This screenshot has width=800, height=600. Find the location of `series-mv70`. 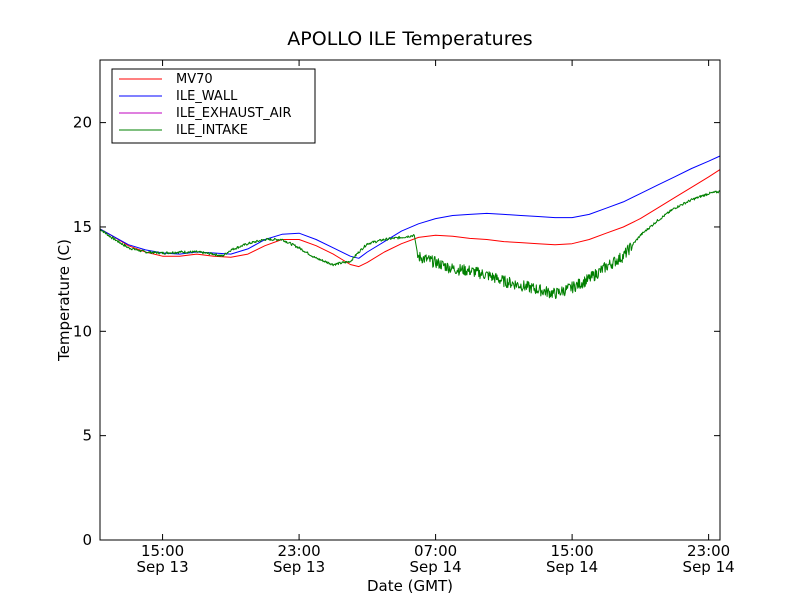

series-mv70 is located at coordinates (410, 218).